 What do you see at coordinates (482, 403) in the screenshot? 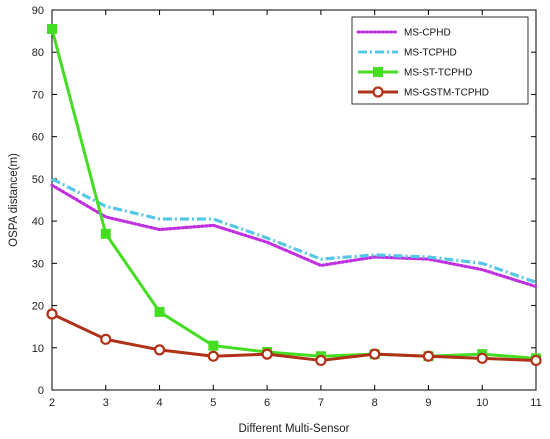
I see `x-tick-label: 10` at bounding box center [482, 403].